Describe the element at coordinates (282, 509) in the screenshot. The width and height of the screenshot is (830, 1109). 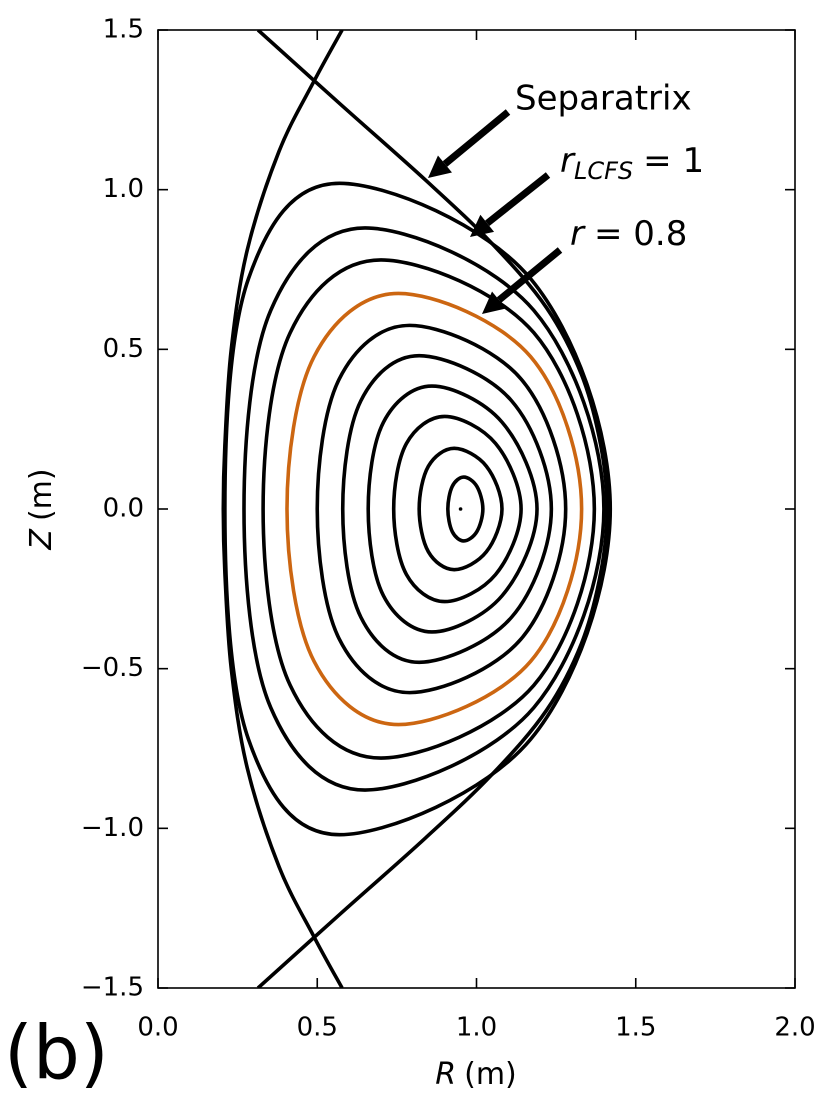
I see `separatrix` at that location.